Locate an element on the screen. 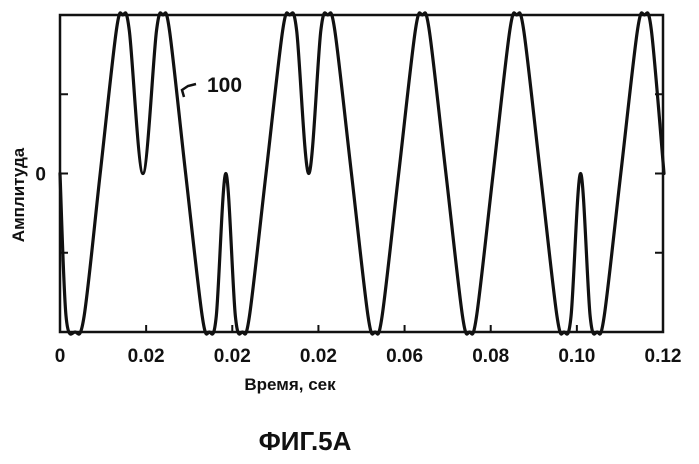 This screenshot has height=464, width=699. x-tick-label: 0.08 is located at coordinates (490, 356).